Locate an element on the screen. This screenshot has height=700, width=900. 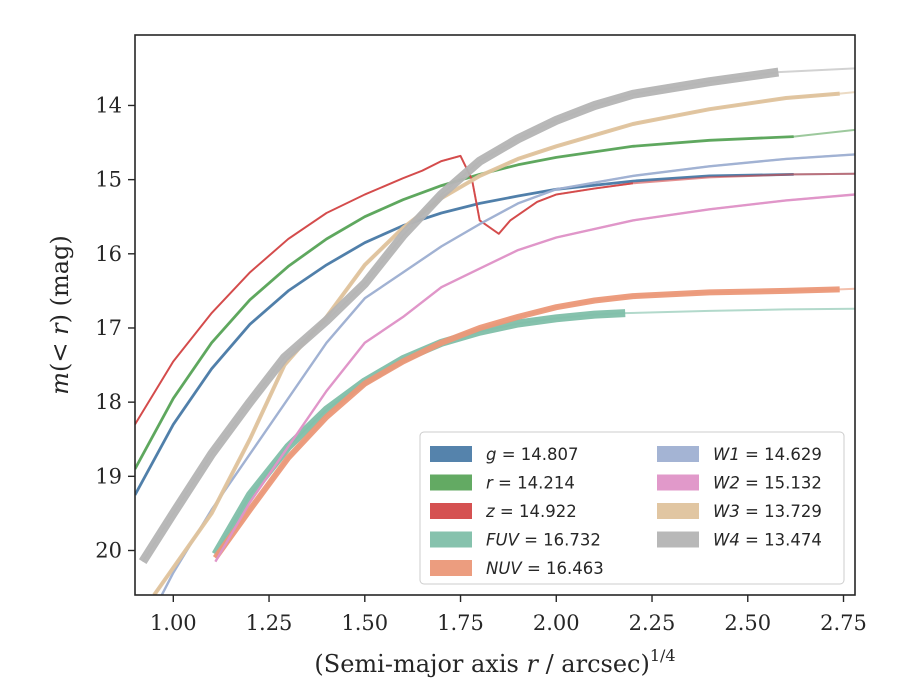
legend-label: W3 = 13.729 is located at coordinates (767, 511).